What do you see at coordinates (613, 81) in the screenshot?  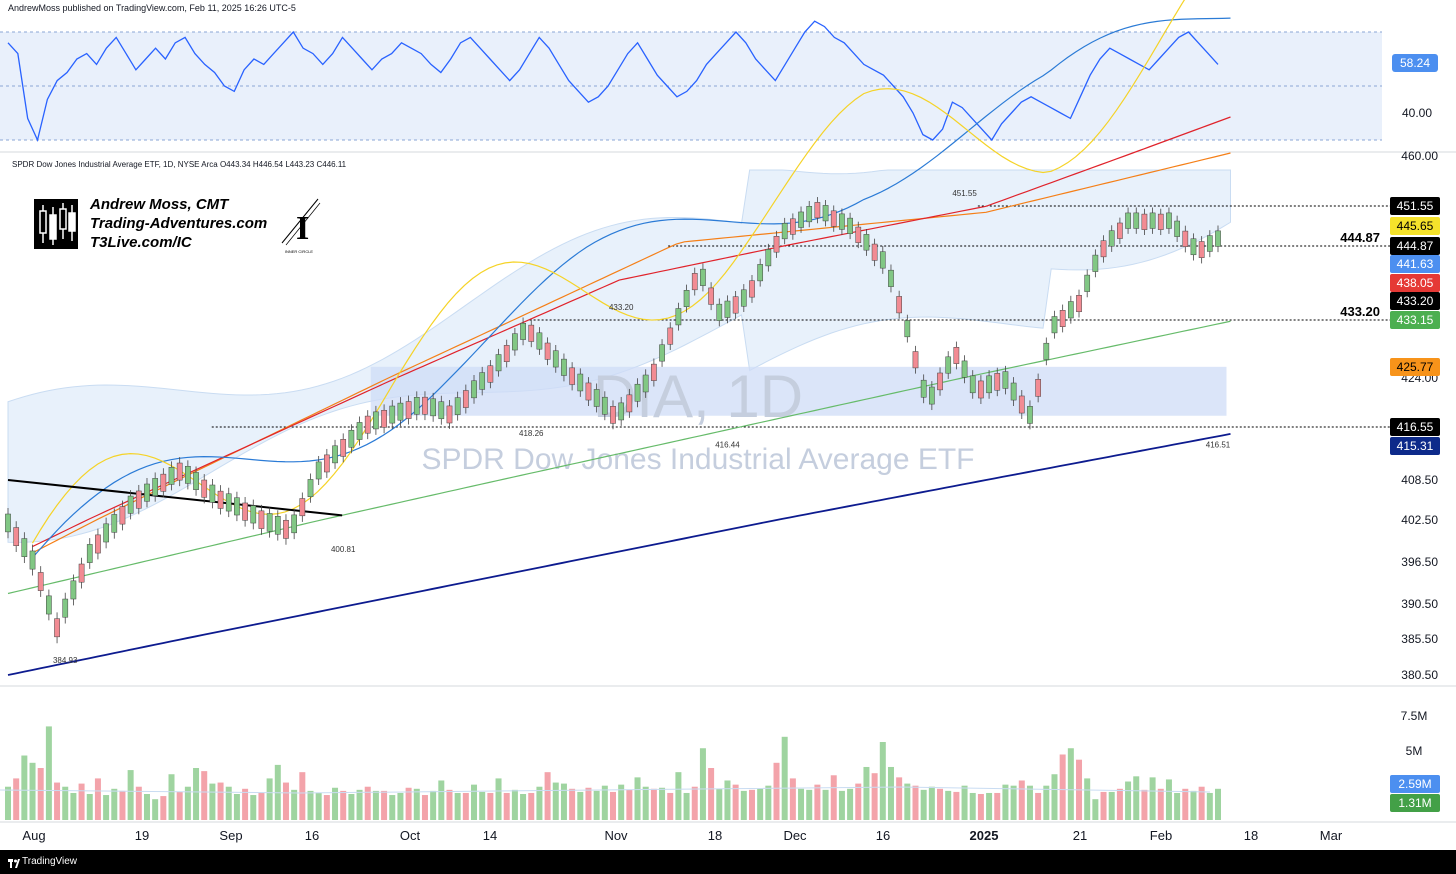 I see `rsi-line` at bounding box center [613, 81].